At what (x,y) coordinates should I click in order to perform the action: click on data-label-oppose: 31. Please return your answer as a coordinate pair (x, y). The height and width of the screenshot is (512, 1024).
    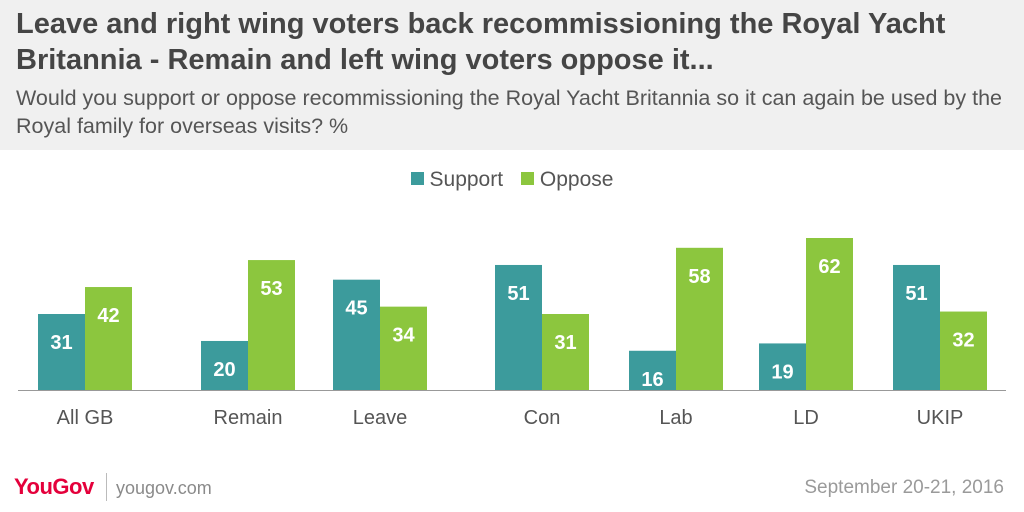
    Looking at the image, I should click on (565, 343).